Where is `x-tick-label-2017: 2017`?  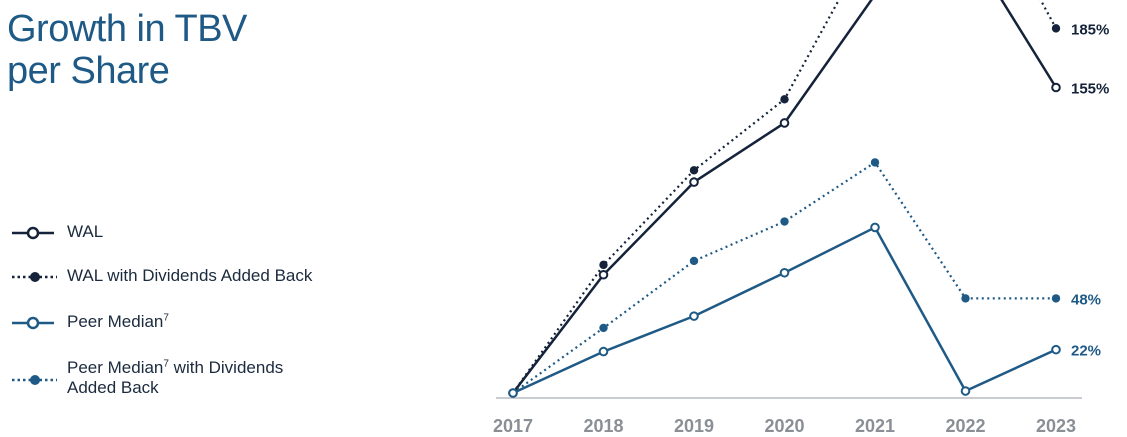
x-tick-label-2017: 2017 is located at coordinates (513, 426).